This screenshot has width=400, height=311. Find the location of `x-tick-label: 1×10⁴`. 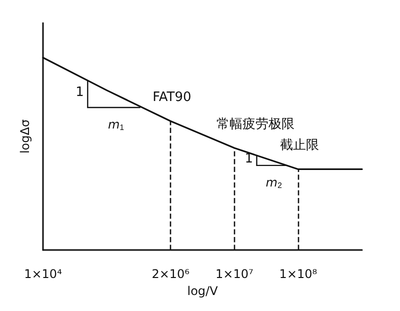

x-tick-label: 1×10⁴ is located at coordinates (43, 274).